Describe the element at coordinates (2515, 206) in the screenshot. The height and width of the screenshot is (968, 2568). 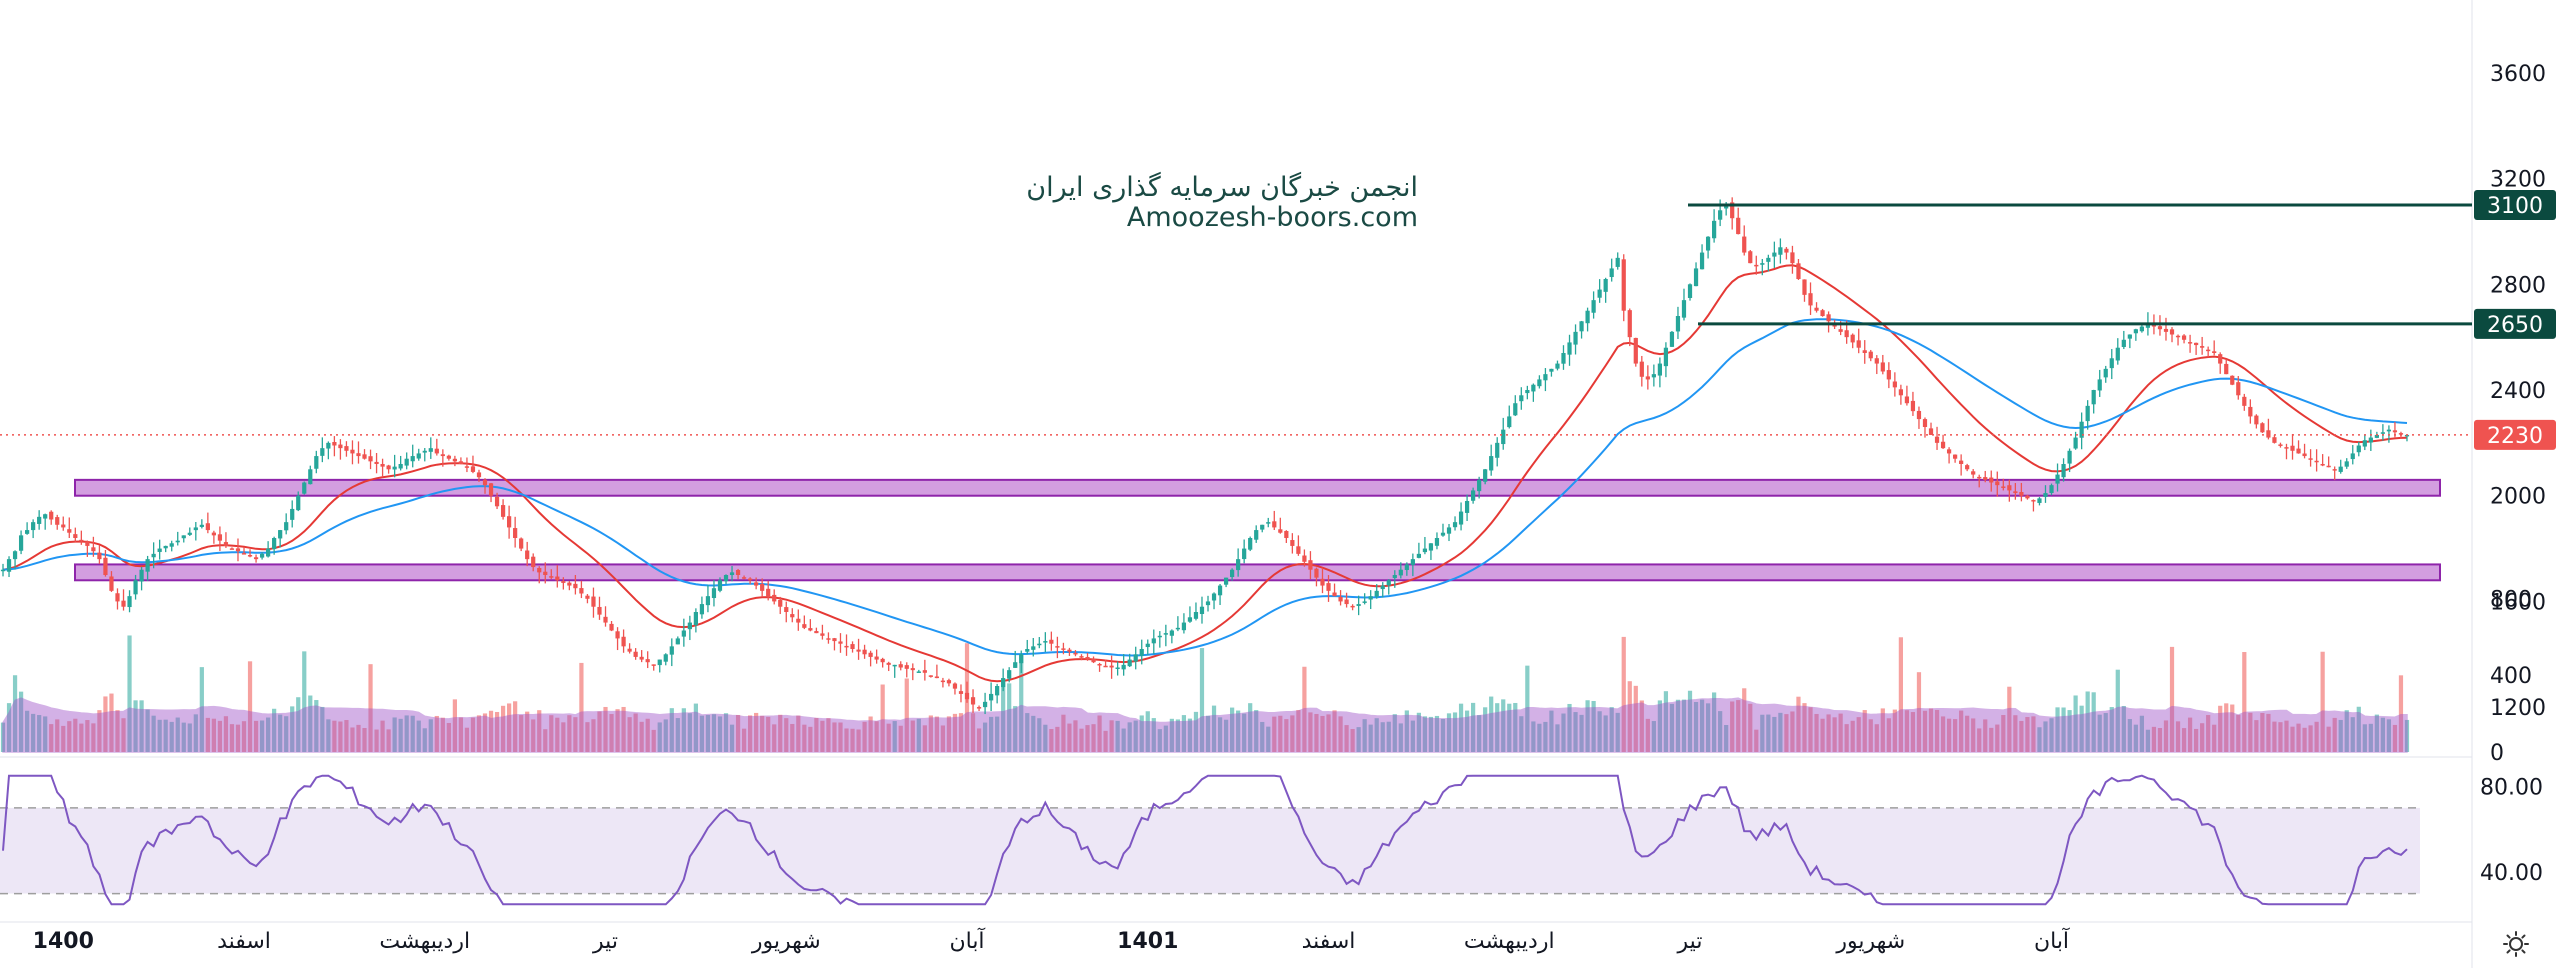
I see `price-tag-label: 3100` at that location.